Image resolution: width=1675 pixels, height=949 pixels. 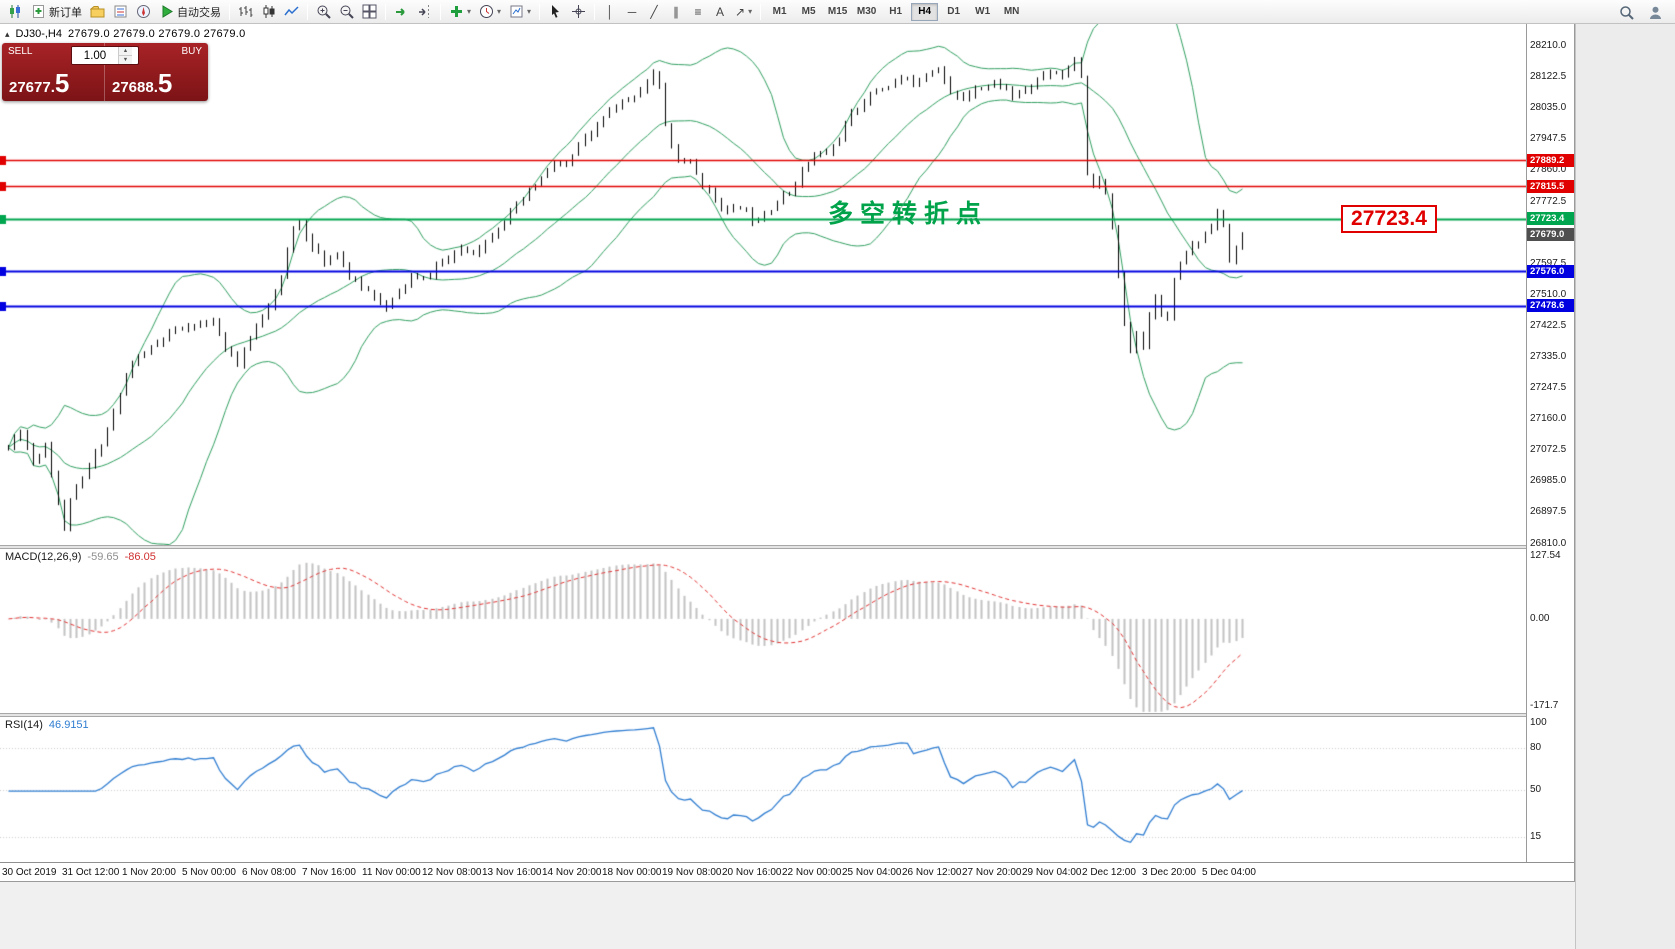 I want to click on zoom-out-button, so click(x=346, y=12).